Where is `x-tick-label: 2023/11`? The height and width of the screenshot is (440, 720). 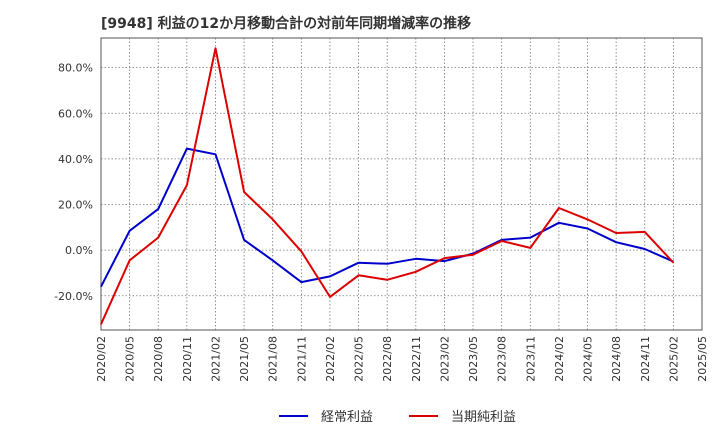
x-tick-label: 2023/11 is located at coordinates (530, 359).